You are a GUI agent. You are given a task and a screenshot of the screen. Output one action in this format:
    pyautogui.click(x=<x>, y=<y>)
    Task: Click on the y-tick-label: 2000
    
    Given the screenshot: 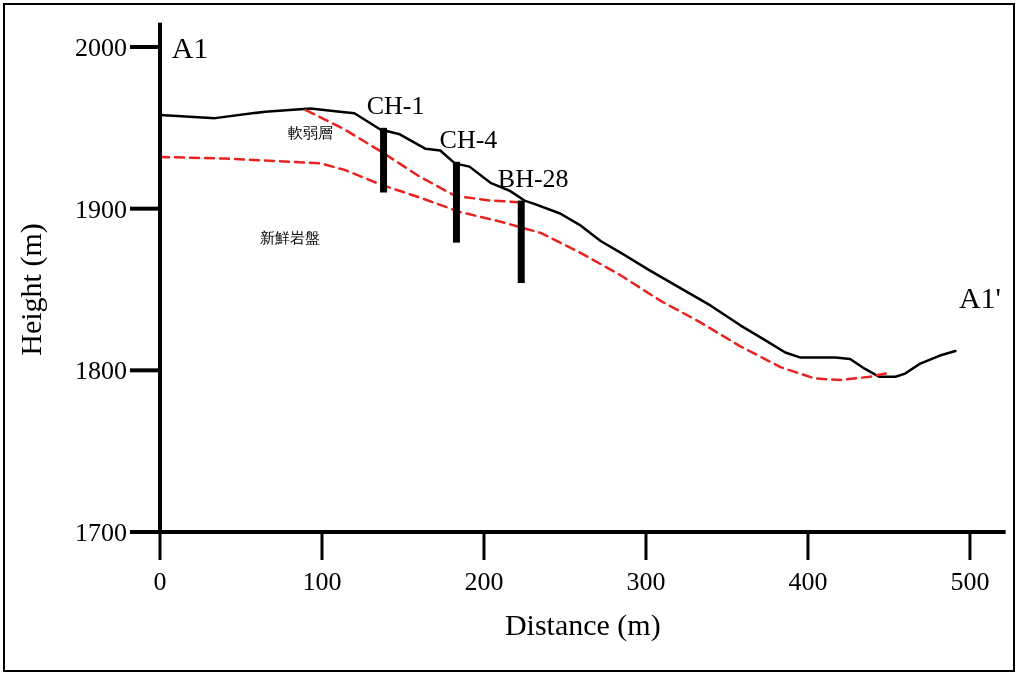 What is the action you would take?
    pyautogui.click(x=101, y=48)
    